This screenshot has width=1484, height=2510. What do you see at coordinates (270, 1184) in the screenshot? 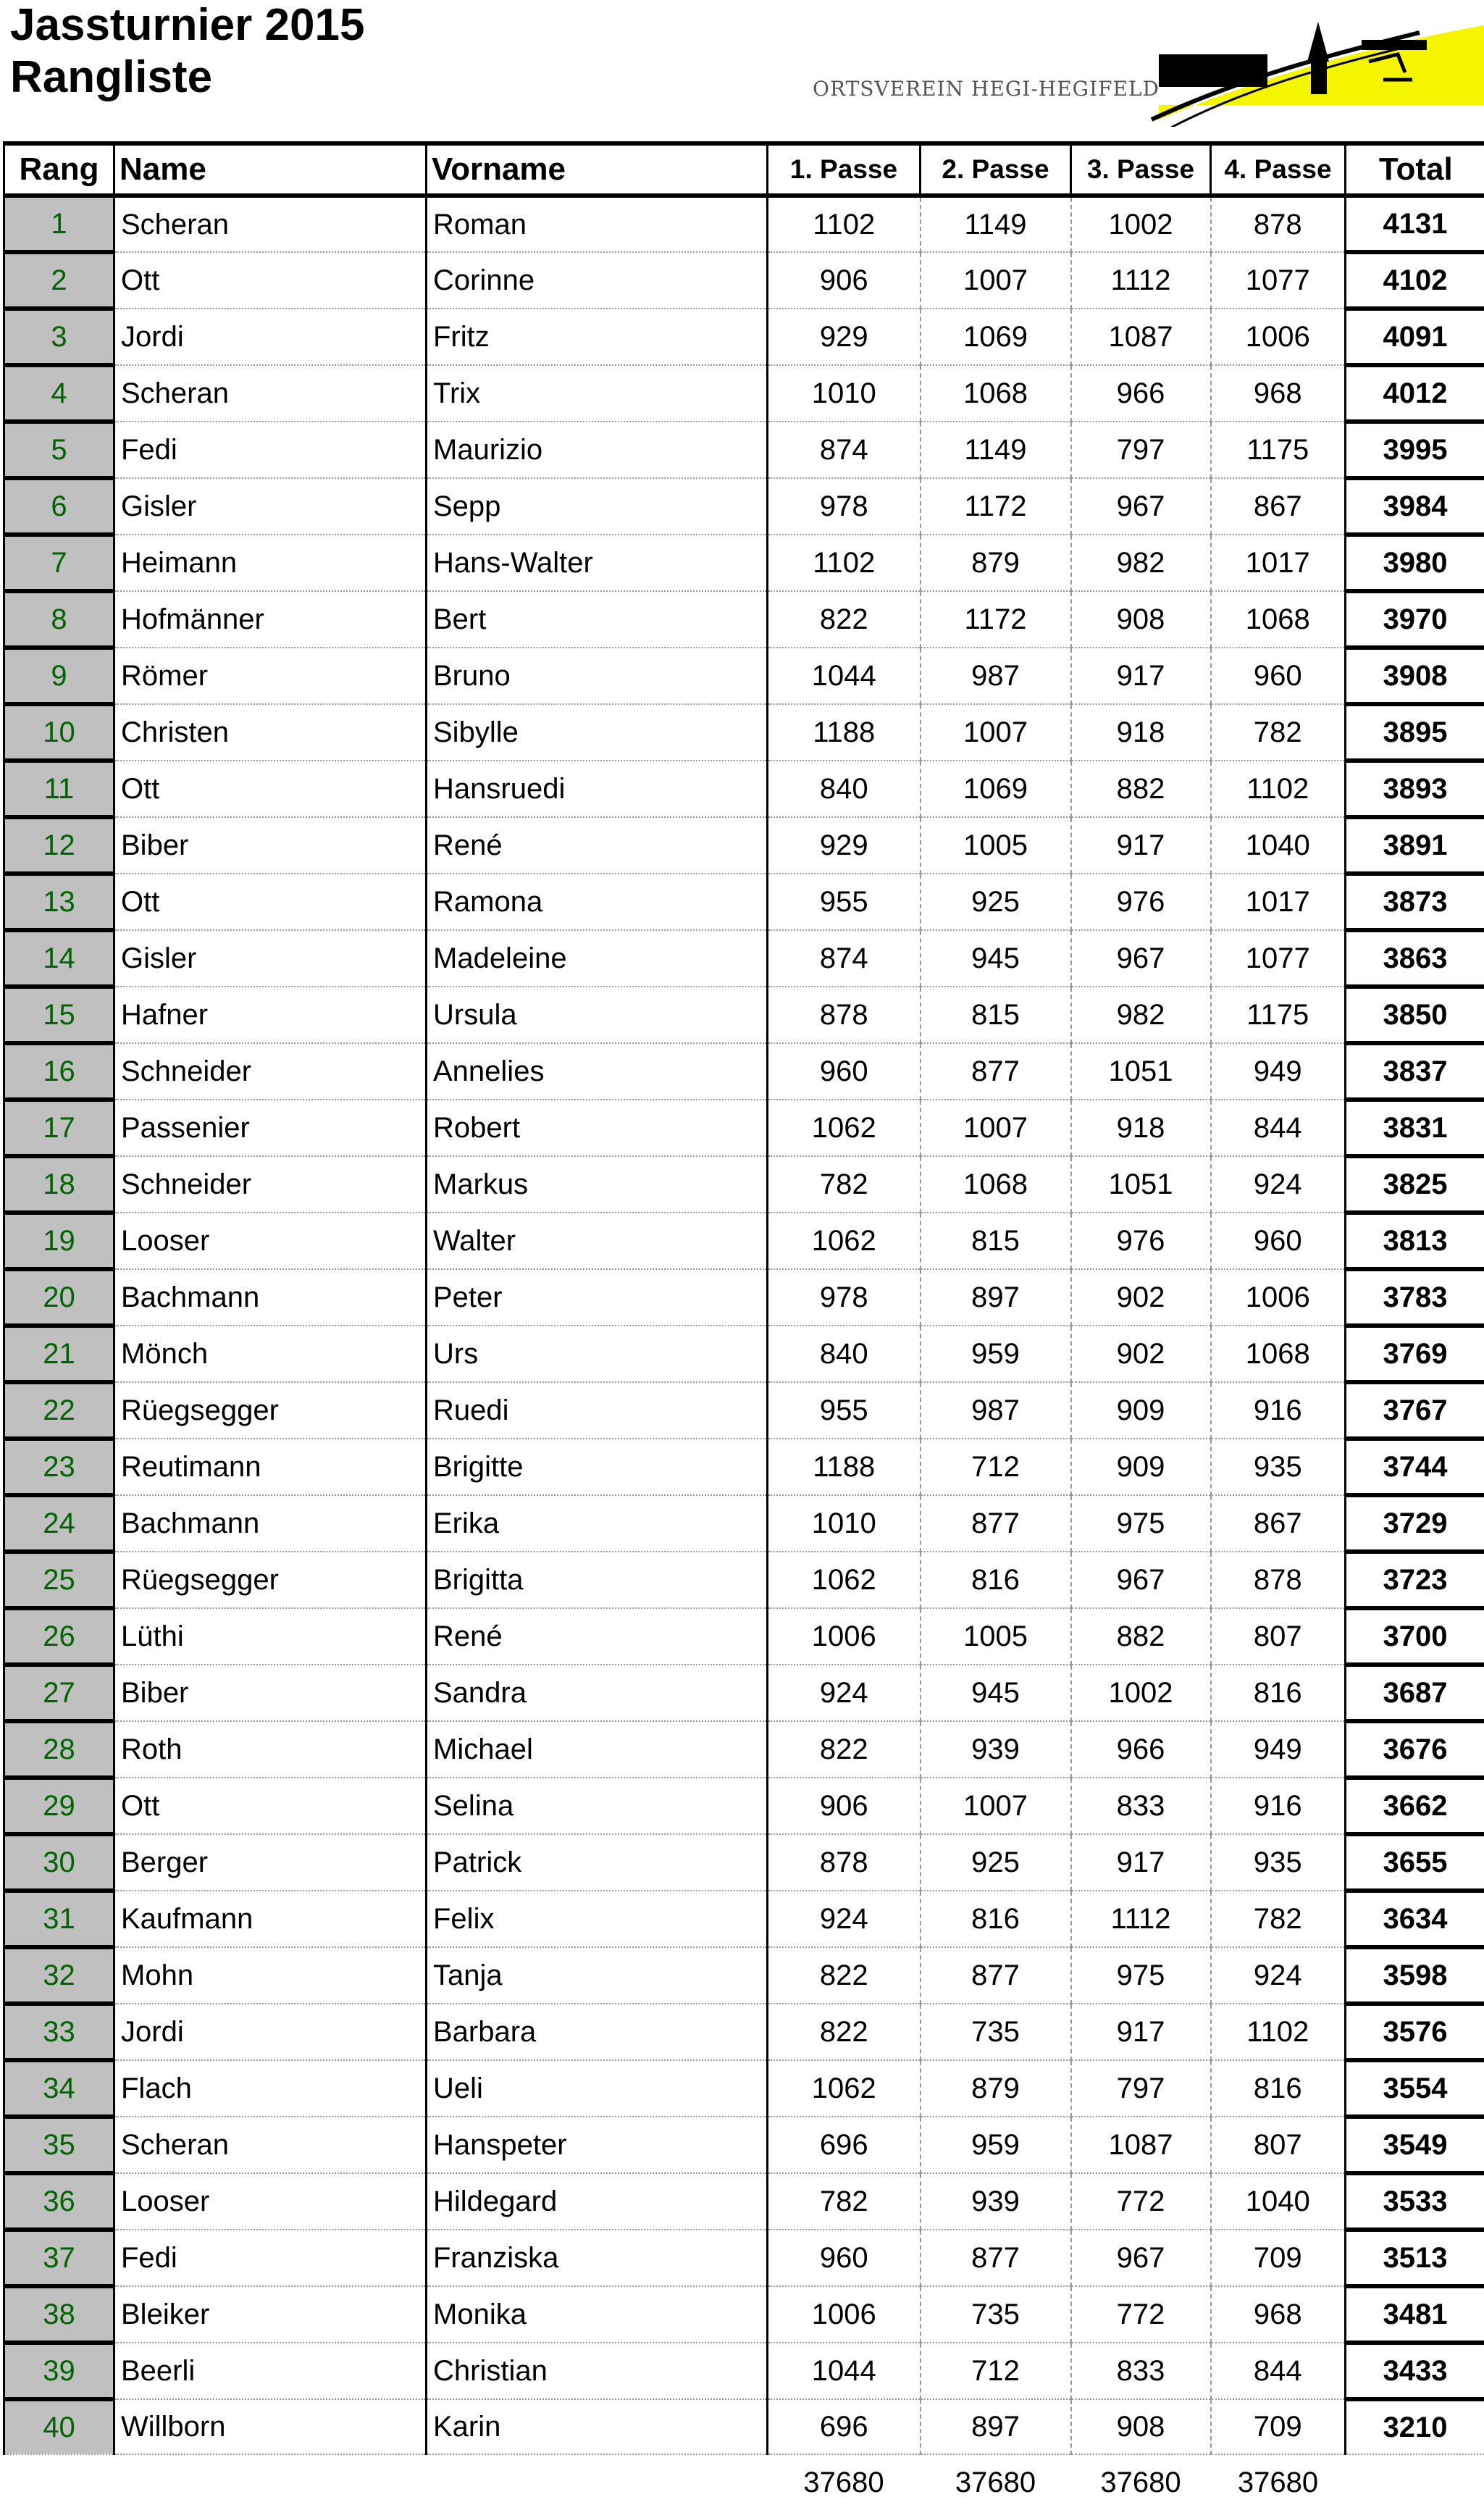
I see `name-cell: Schneider` at bounding box center [270, 1184].